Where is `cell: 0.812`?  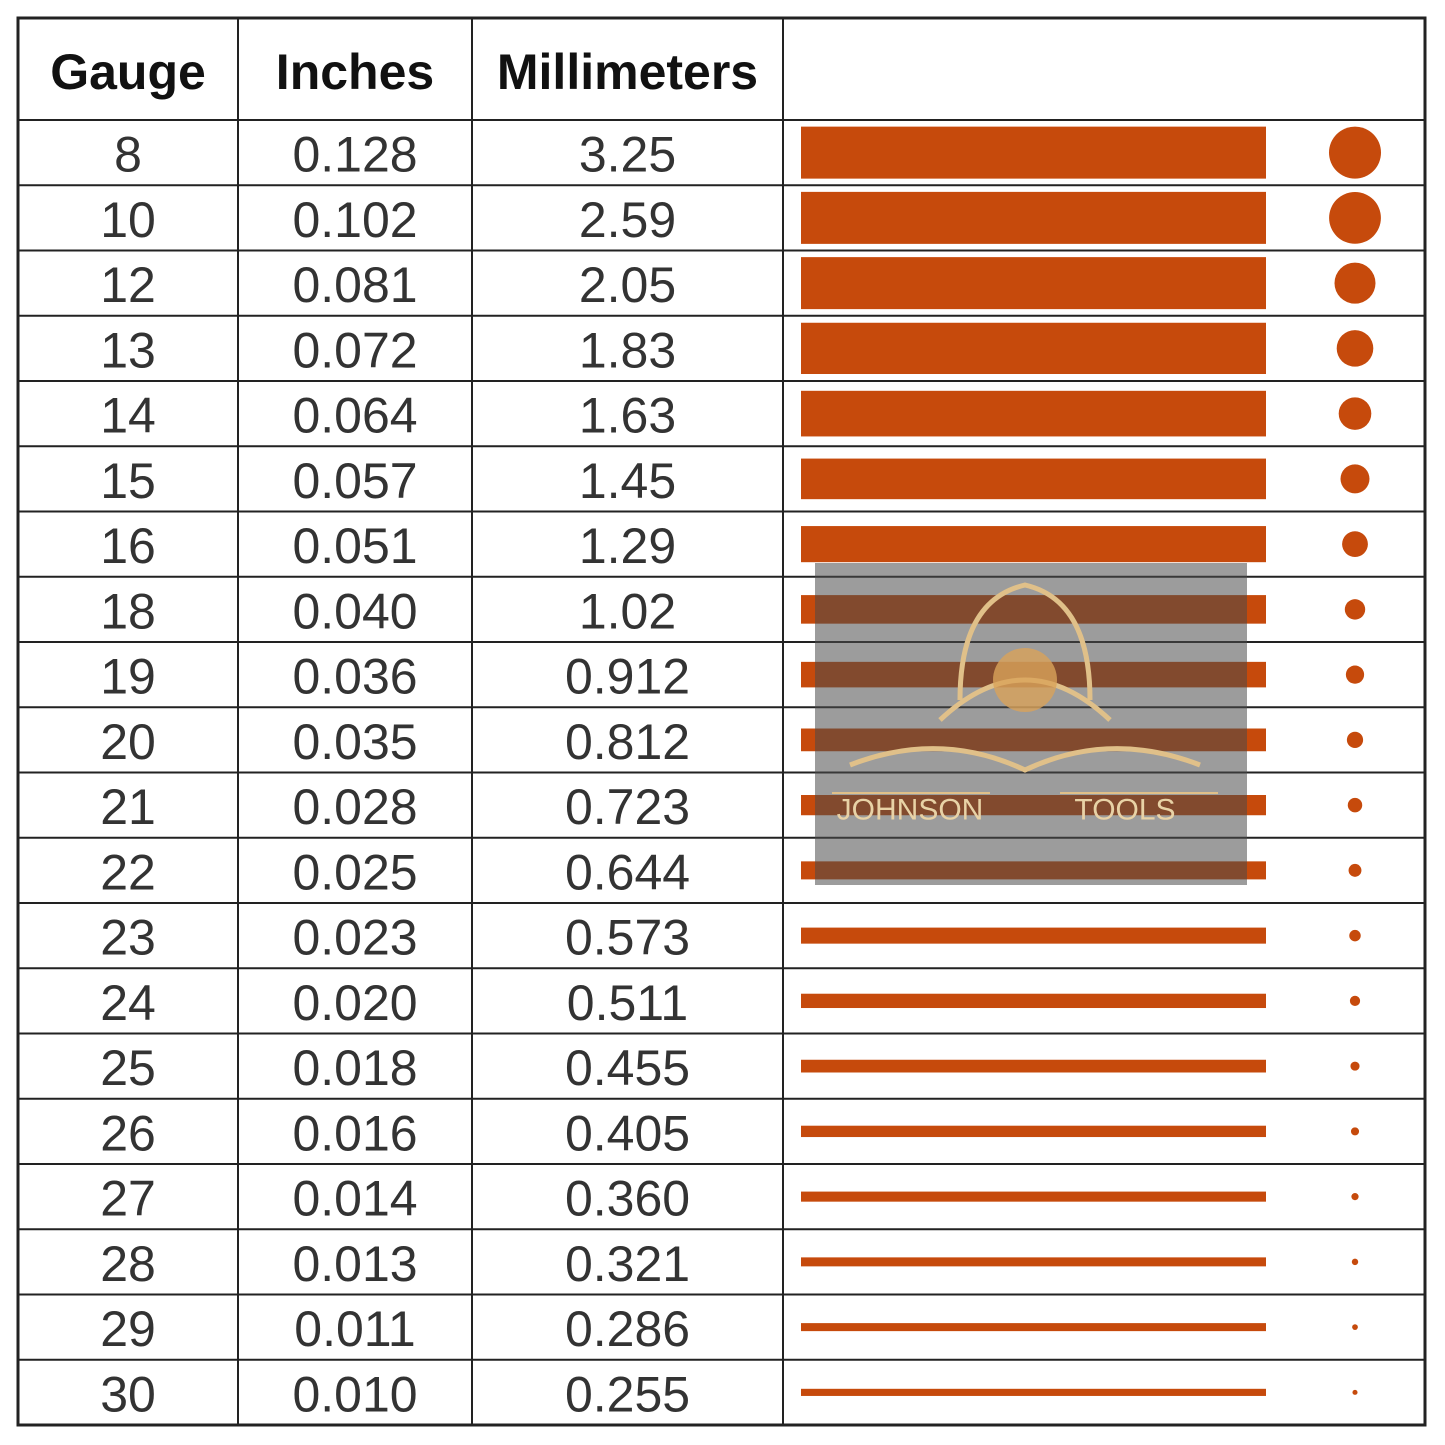 cell: 0.812 is located at coordinates (627, 742).